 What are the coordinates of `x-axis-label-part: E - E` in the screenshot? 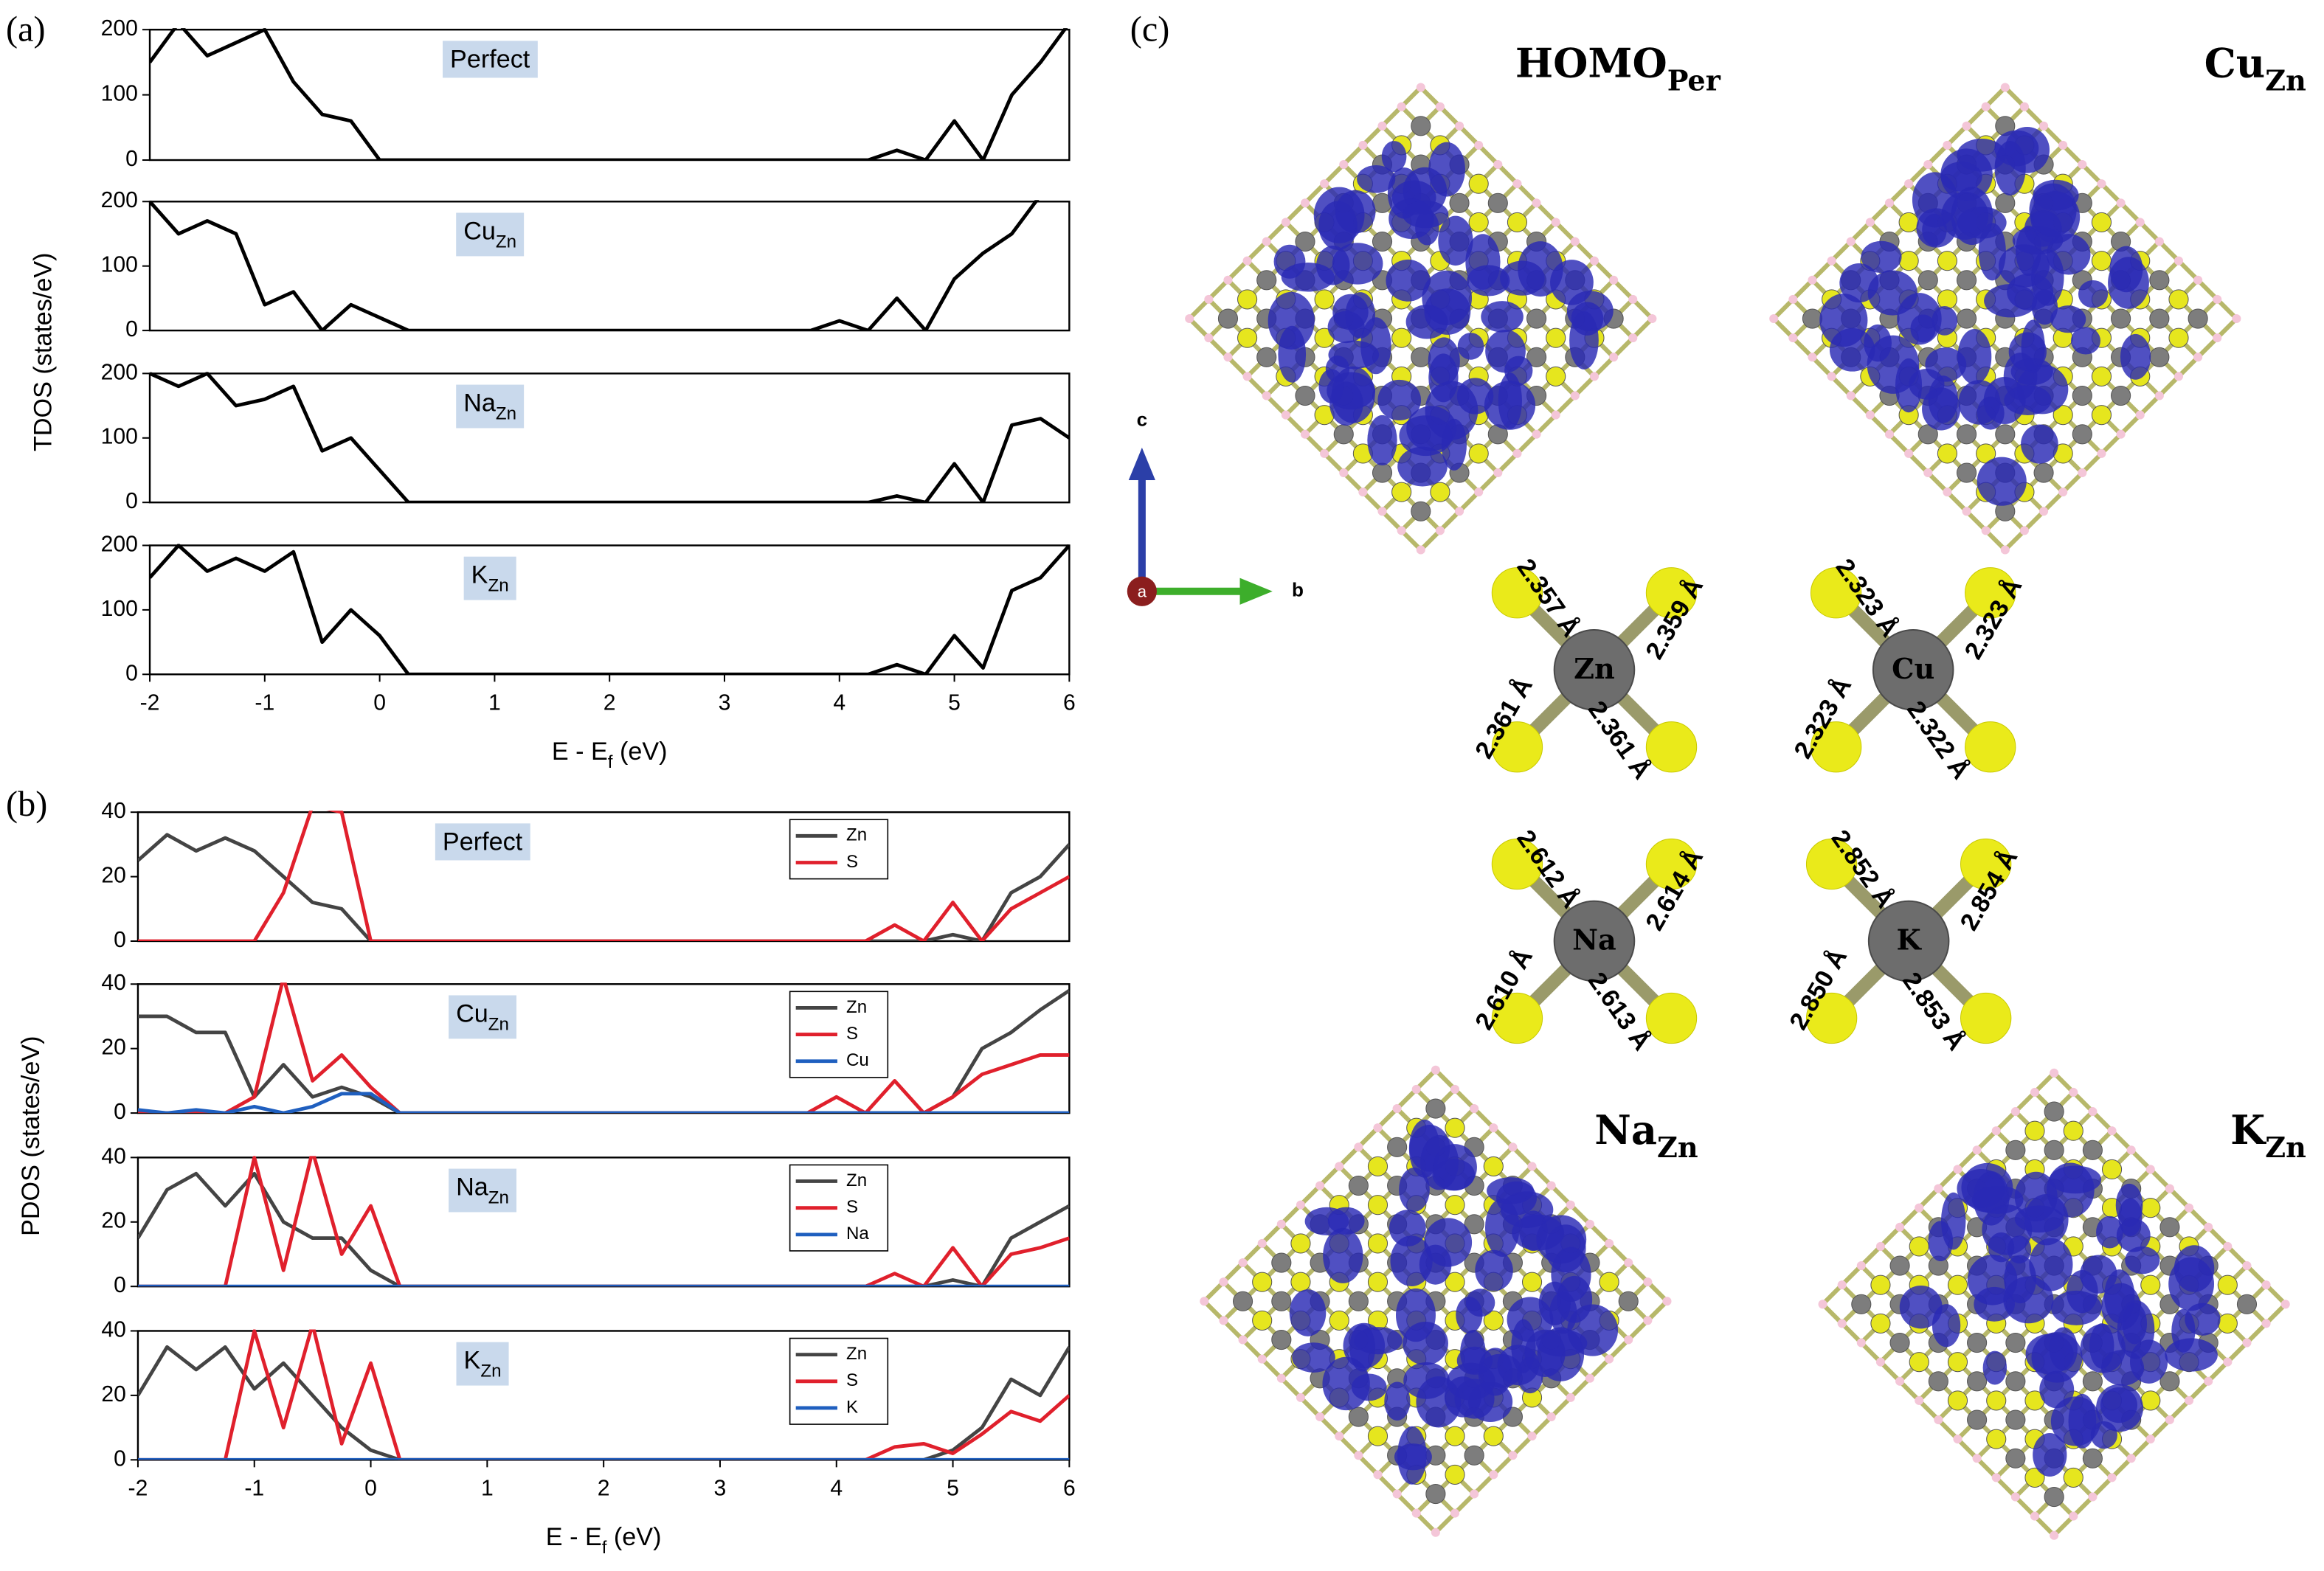 It's located at (574, 1537).